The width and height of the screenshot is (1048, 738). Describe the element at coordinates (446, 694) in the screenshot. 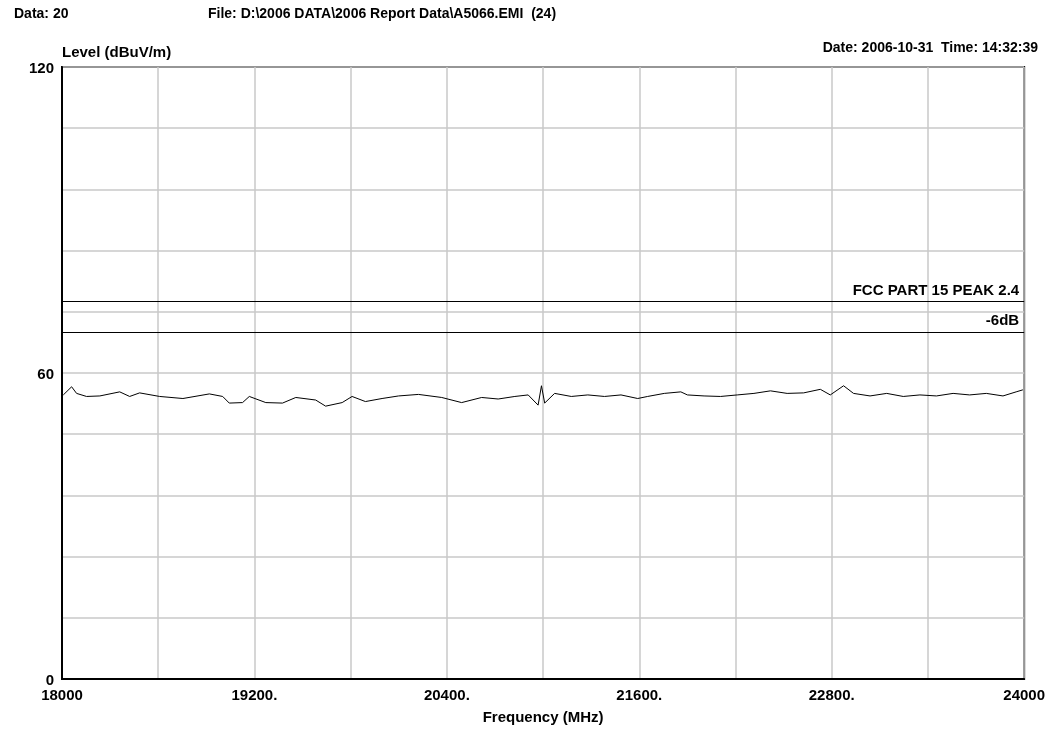

I see `x-tick-label: 20400.` at that location.